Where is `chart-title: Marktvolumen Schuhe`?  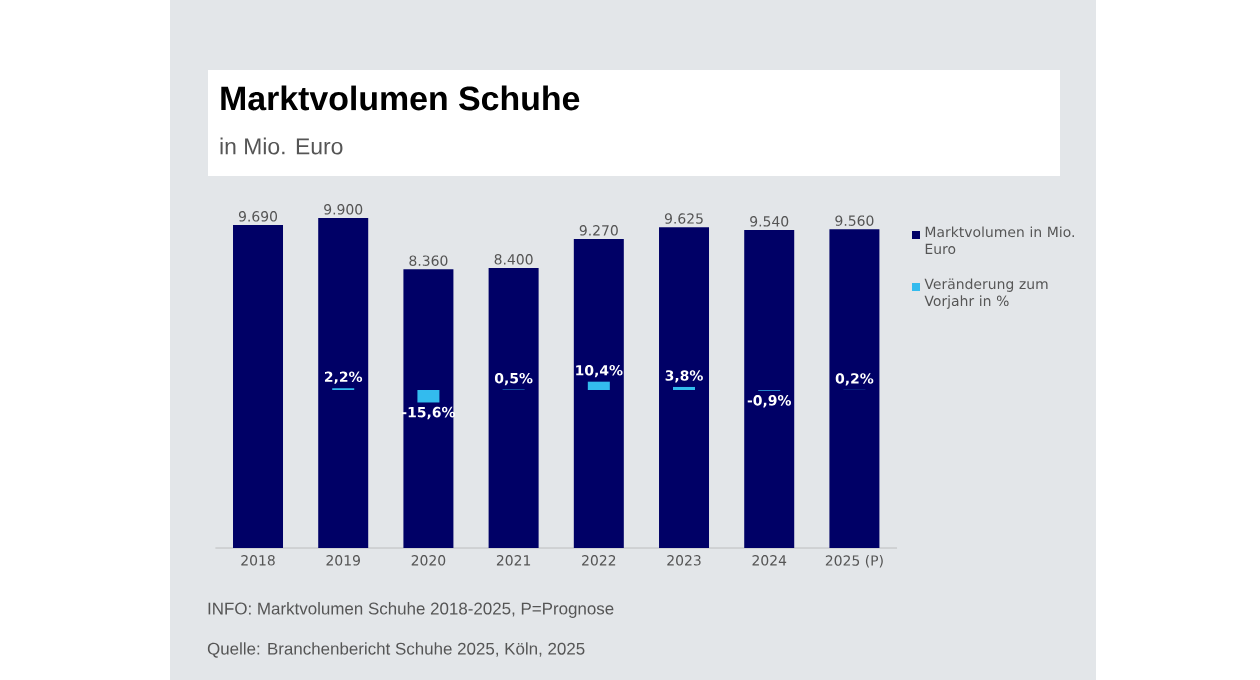 chart-title: Marktvolumen Schuhe is located at coordinates (400, 98).